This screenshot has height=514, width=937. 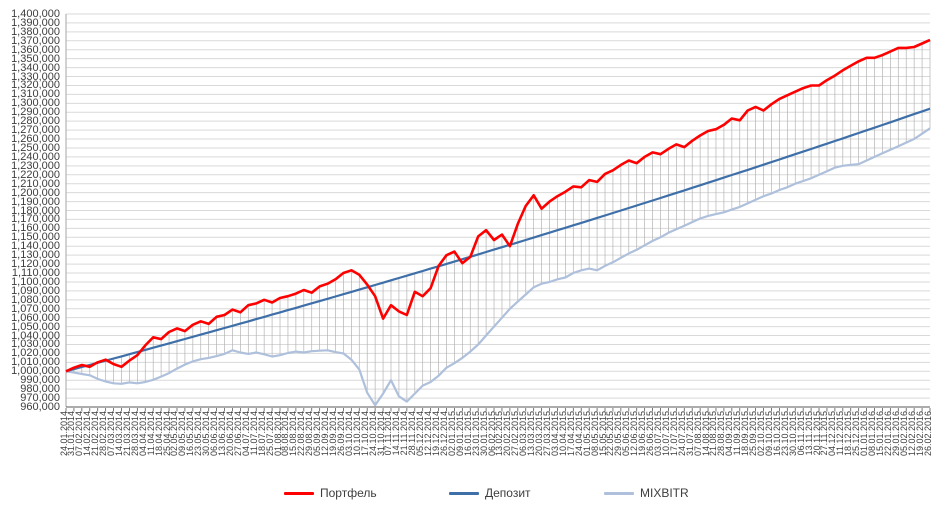 I want to click on y-axis-label: 1,320,000, so click(x=35, y=85).